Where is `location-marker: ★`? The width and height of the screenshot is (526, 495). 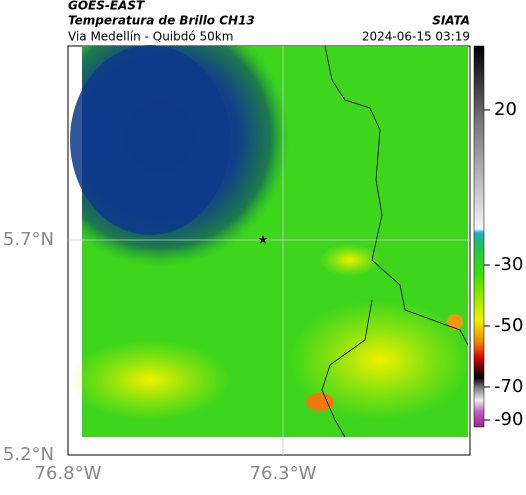
location-marker: ★ is located at coordinates (263, 240).